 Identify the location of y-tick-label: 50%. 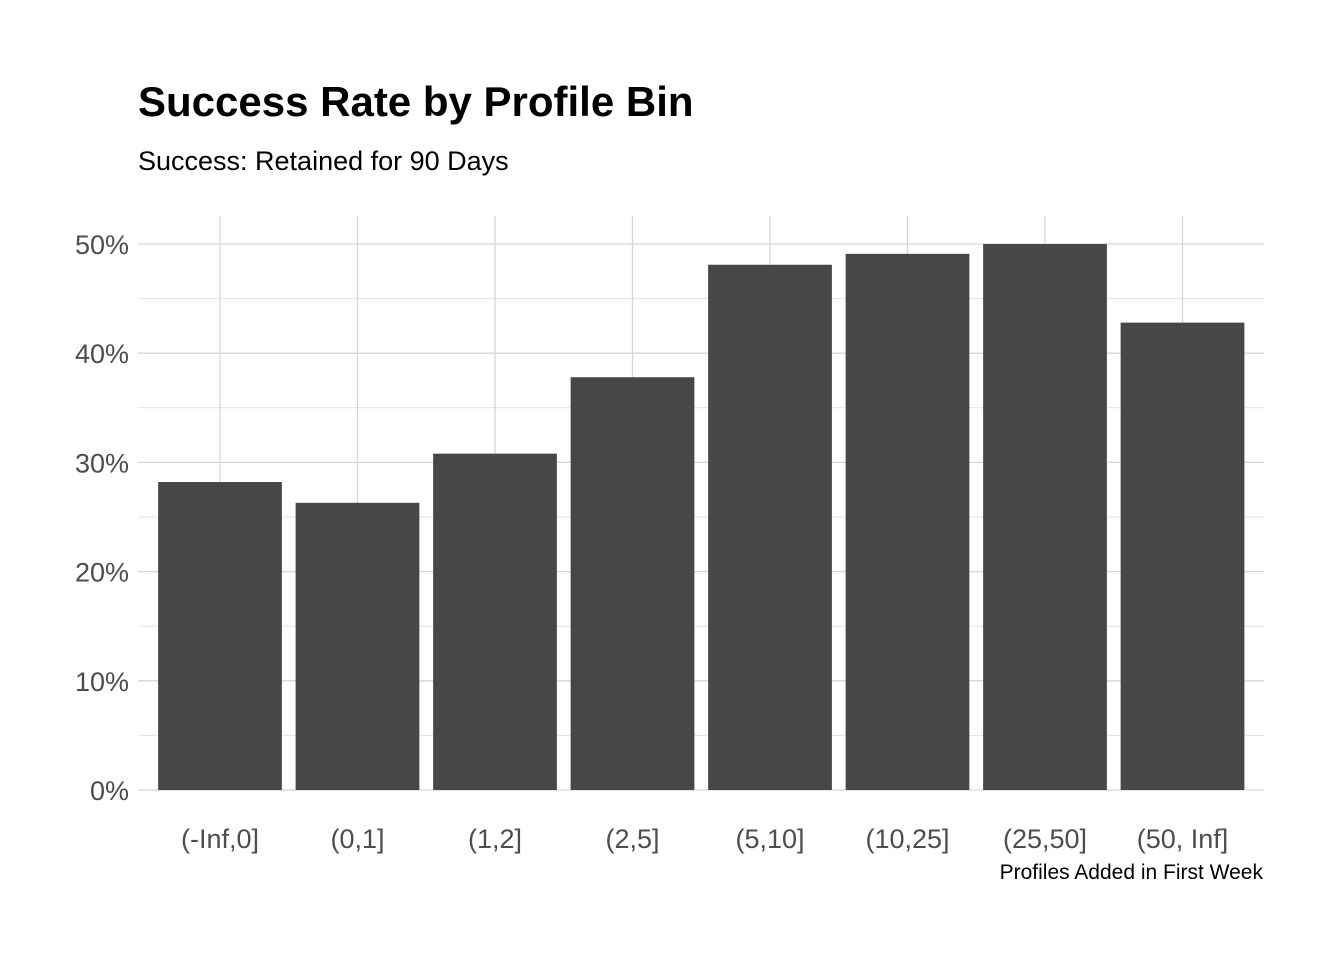
(102, 245).